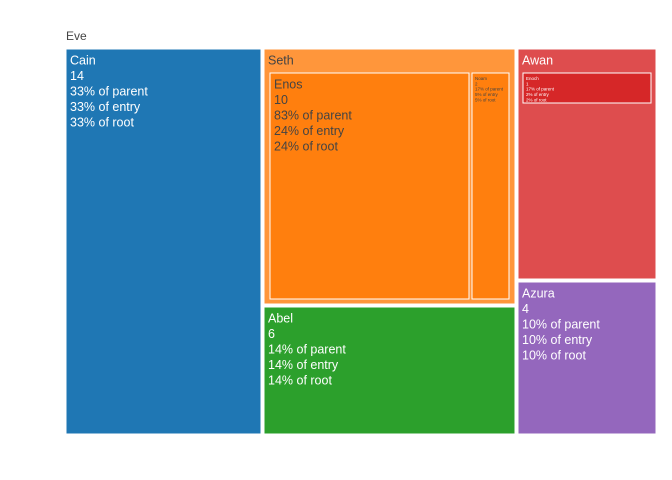 The height and width of the screenshot is (480, 672). Describe the element at coordinates (77, 76) in the screenshot. I see `tile-label-line-cain: 14` at that location.